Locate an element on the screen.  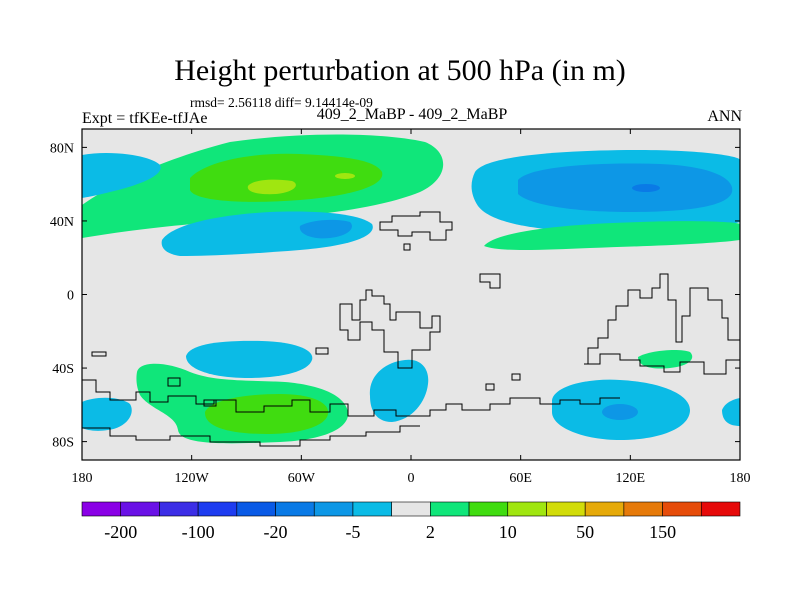
season-label: ANN is located at coordinates (724, 116).